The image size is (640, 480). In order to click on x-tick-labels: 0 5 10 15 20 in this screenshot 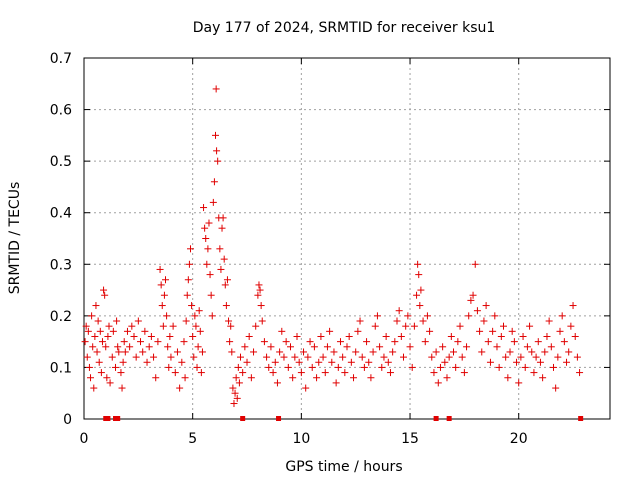, I will do `click(304, 439)`.